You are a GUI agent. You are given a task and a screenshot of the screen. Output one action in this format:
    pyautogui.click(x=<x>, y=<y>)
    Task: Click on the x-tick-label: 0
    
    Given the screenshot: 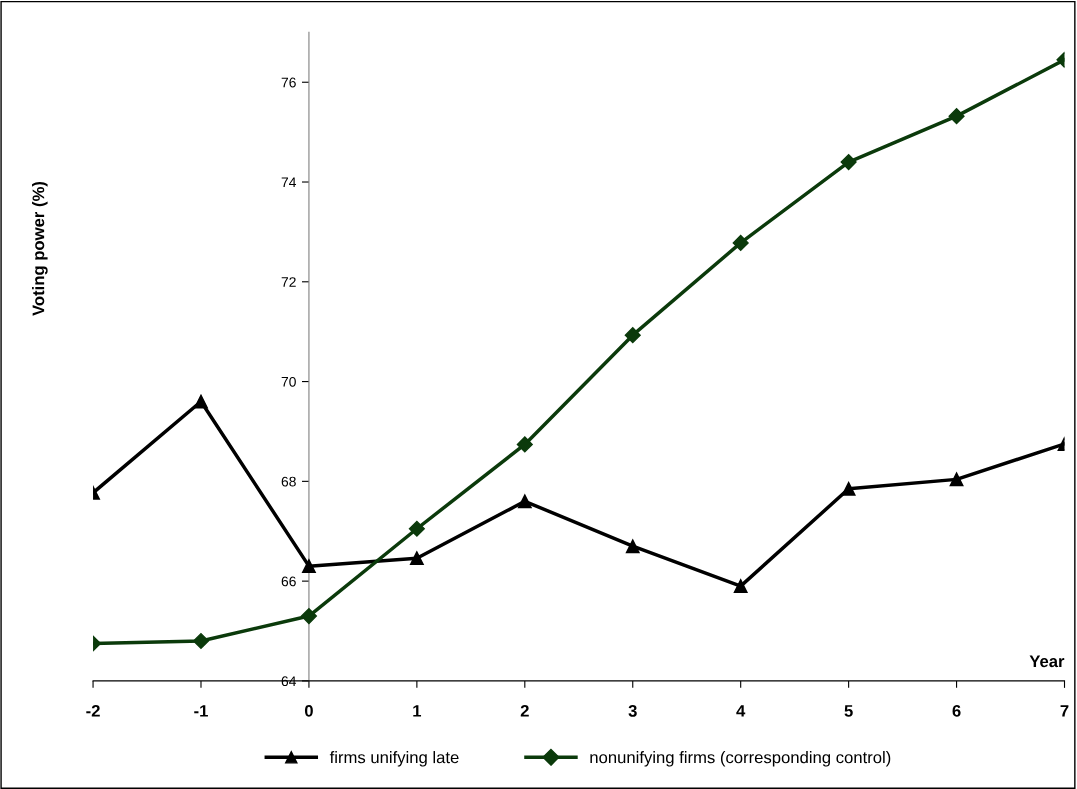 What is the action you would take?
    pyautogui.click(x=308, y=710)
    